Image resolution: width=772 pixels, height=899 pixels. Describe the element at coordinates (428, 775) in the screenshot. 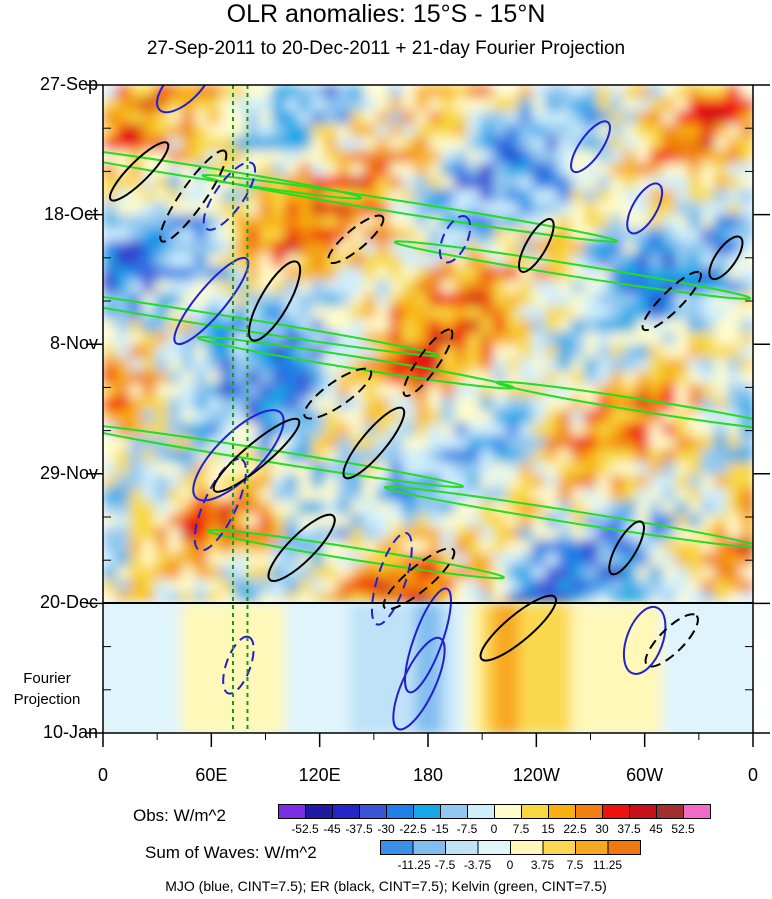

I see `x-tick-label: 180` at that location.